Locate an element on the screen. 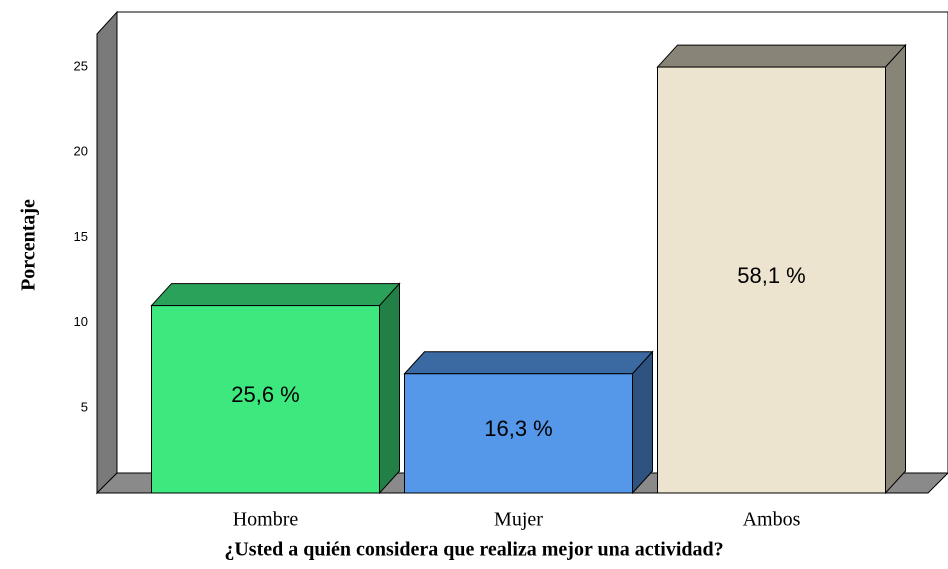  y-tick-label: 10 is located at coordinates (81, 321).